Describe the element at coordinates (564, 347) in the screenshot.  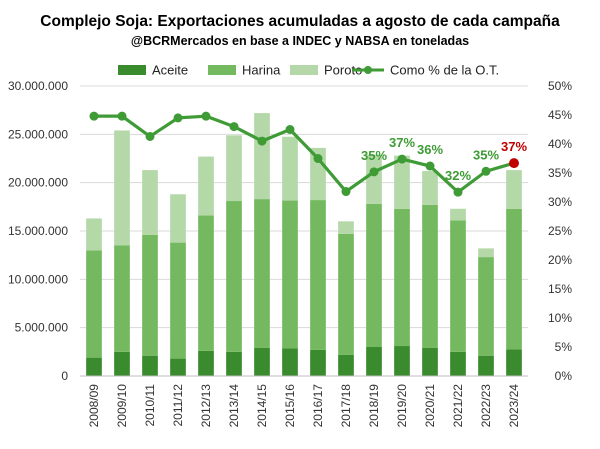
I see `y2-tick-label: 5%` at that location.